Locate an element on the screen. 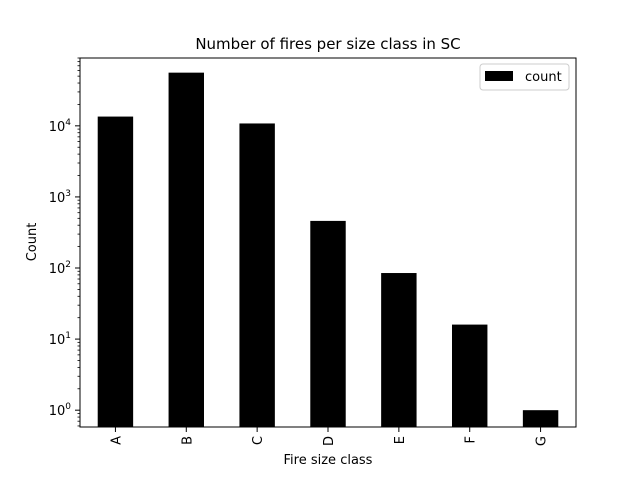 This screenshot has width=640, height=480. x-tick-label: E is located at coordinates (400, 440).